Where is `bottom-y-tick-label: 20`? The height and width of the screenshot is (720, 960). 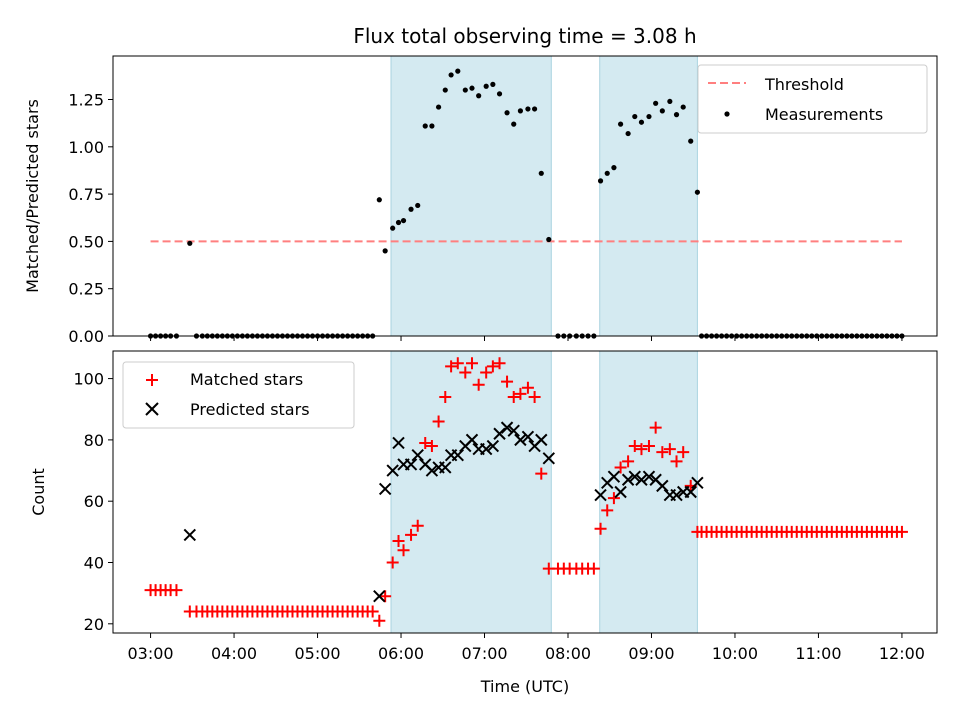
bottom-y-tick-label: 20 is located at coordinates (94, 624).